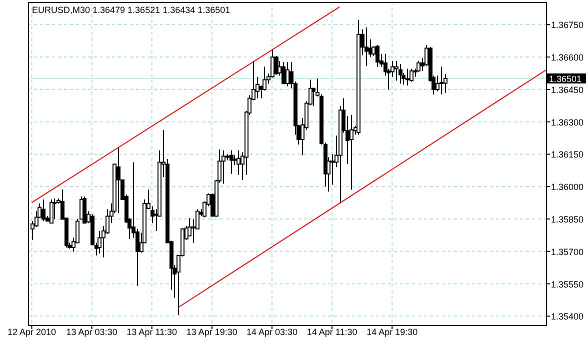 The width and height of the screenshot is (586, 340). I want to click on y-tick-label: 1.36000, so click(567, 187).